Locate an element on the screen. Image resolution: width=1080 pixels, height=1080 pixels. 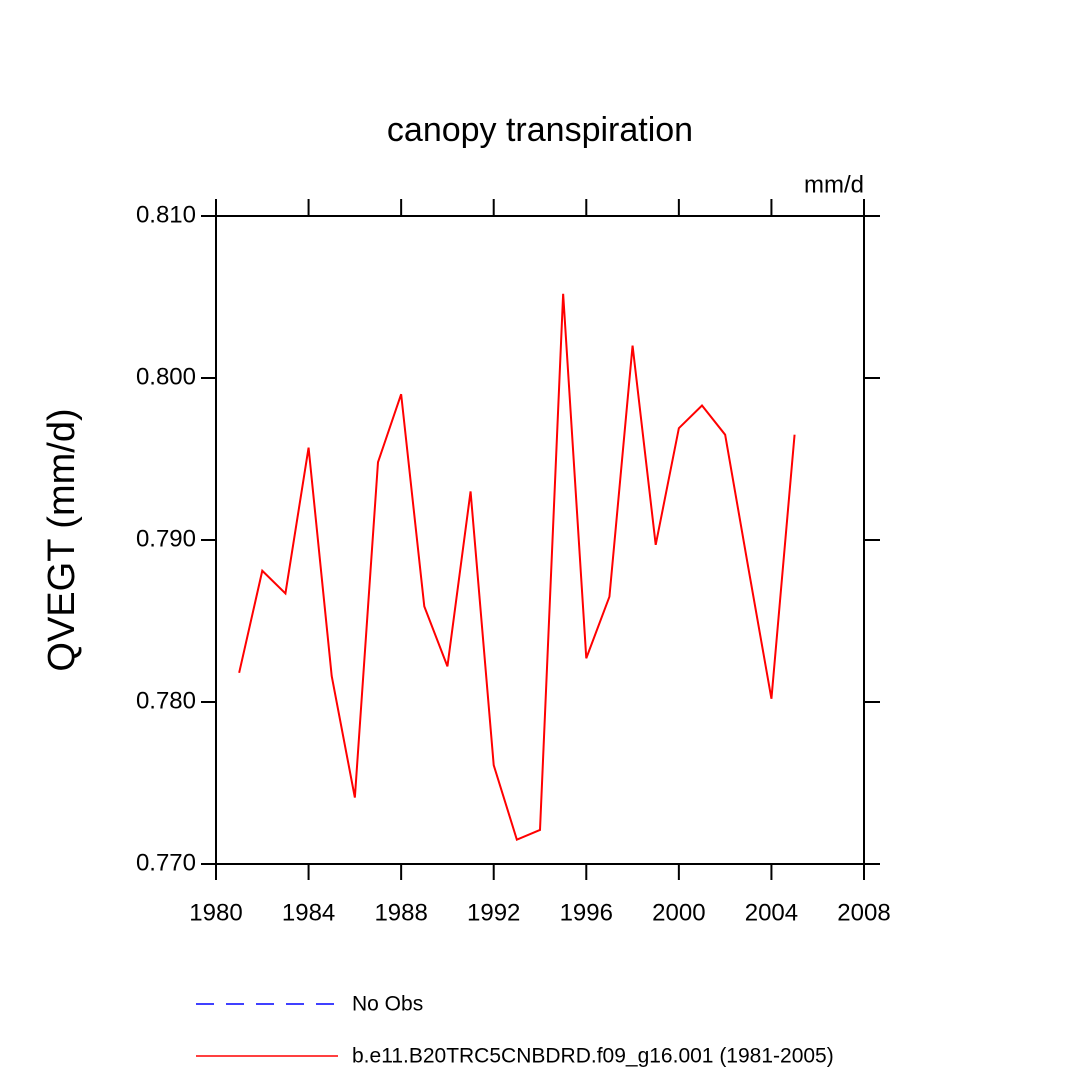
x-tick-label: 1980 is located at coordinates (215, 912).